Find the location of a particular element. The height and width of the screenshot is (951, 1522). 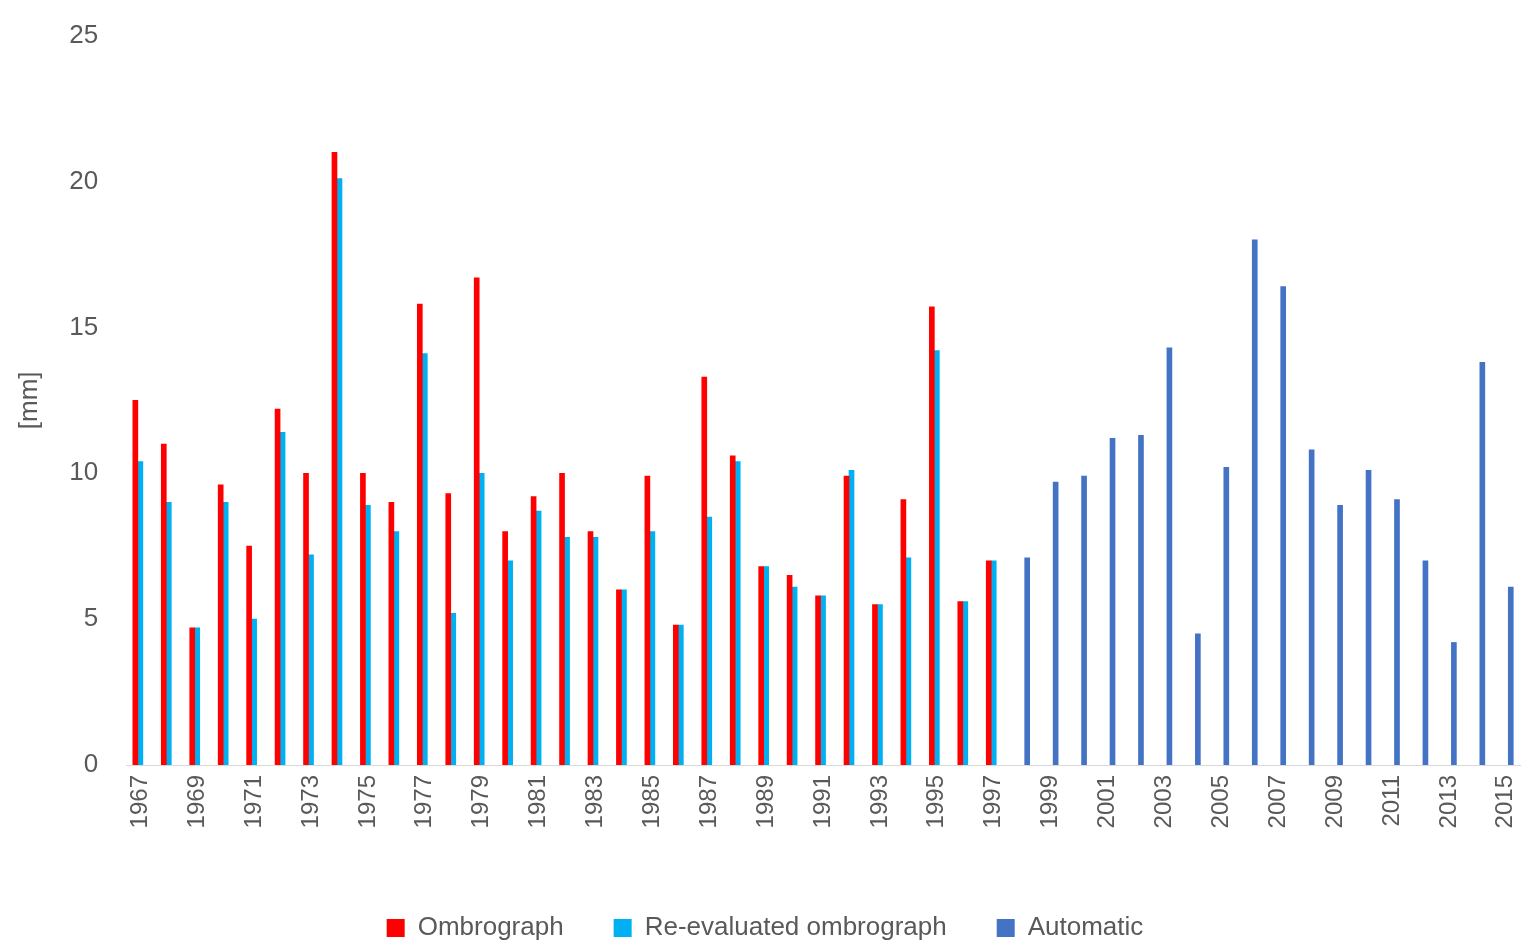

x-tick-label: 1997 is located at coordinates (992, 802).